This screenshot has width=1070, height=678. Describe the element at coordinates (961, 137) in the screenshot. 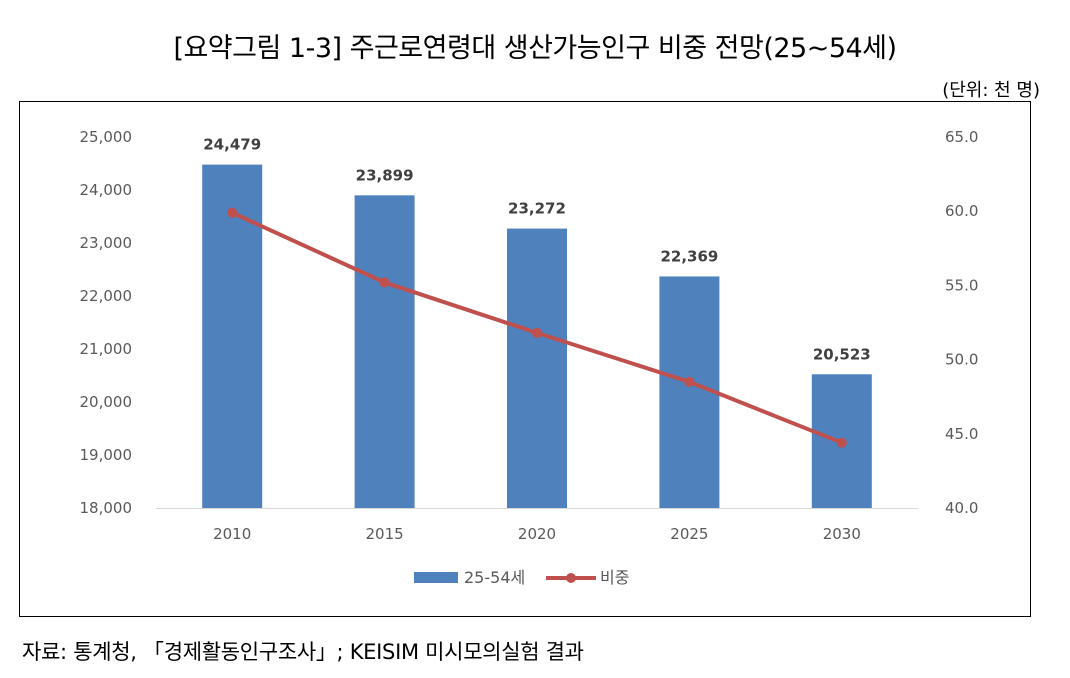

I see `y-right-tick-label: 65.0` at that location.